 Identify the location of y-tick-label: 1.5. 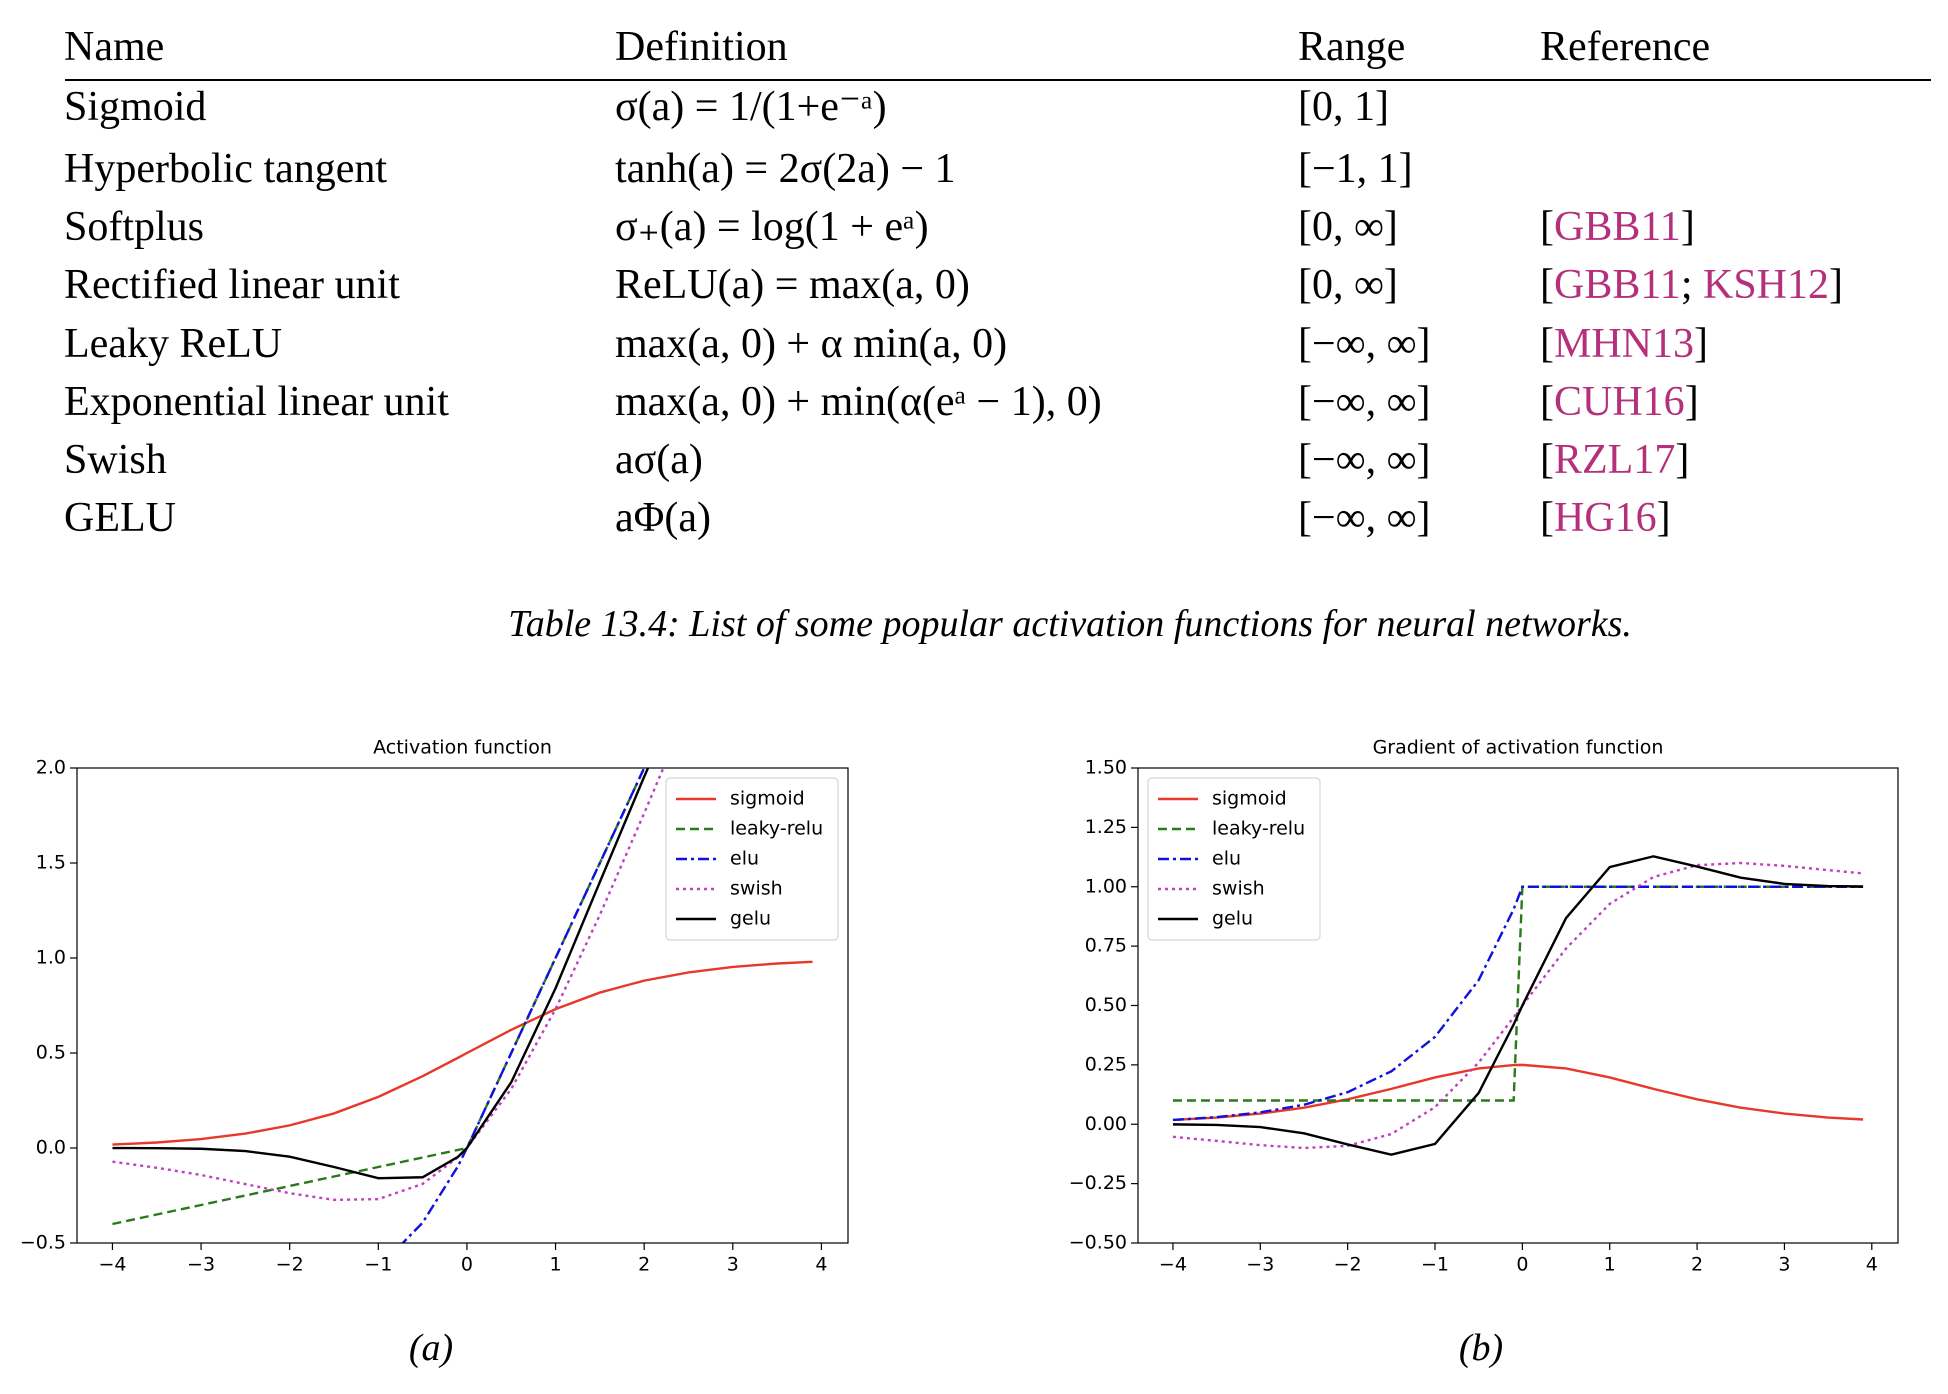
(51, 863).